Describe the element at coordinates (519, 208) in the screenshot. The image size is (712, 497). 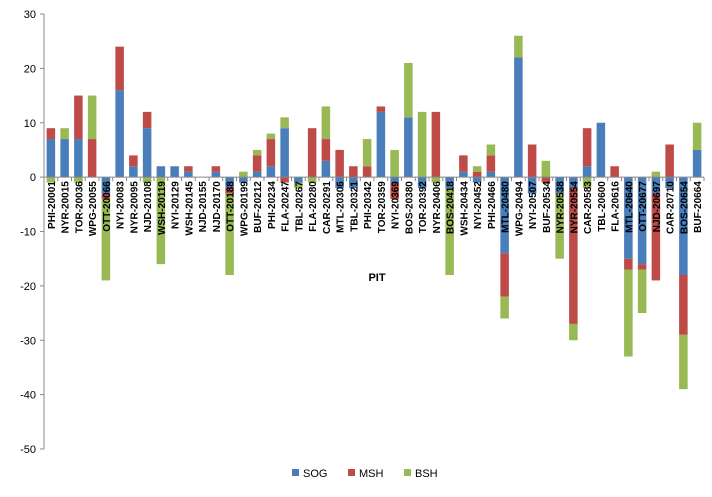
I see `x-category-label: WPG-20494` at that location.